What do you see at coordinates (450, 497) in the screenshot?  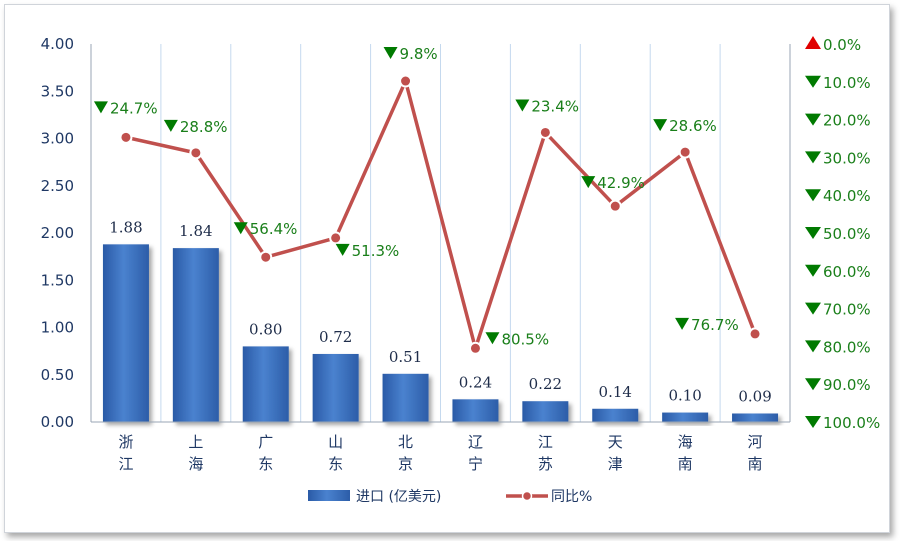 I see `legend: 进口 (亿美元) 同比%` at bounding box center [450, 497].